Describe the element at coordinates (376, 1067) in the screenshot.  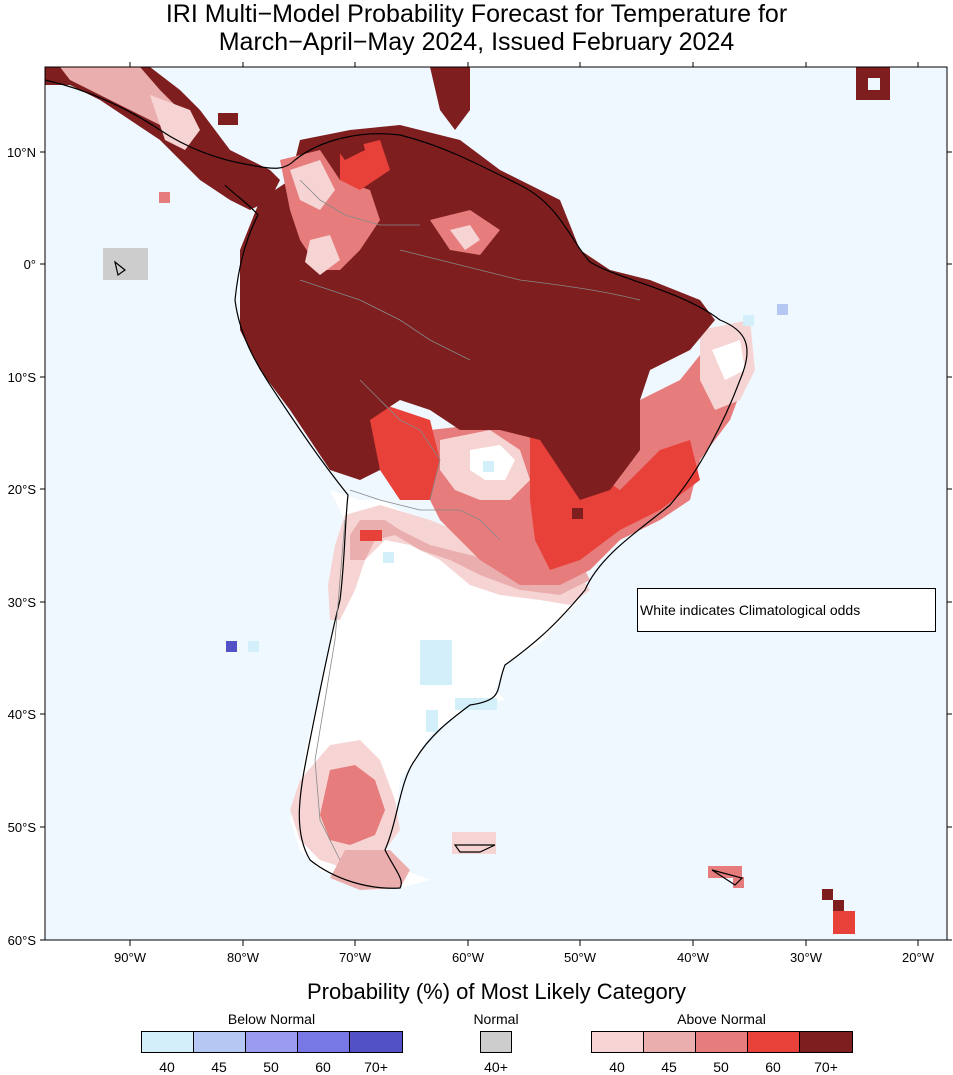
I see `label-below-70: 70+` at that location.